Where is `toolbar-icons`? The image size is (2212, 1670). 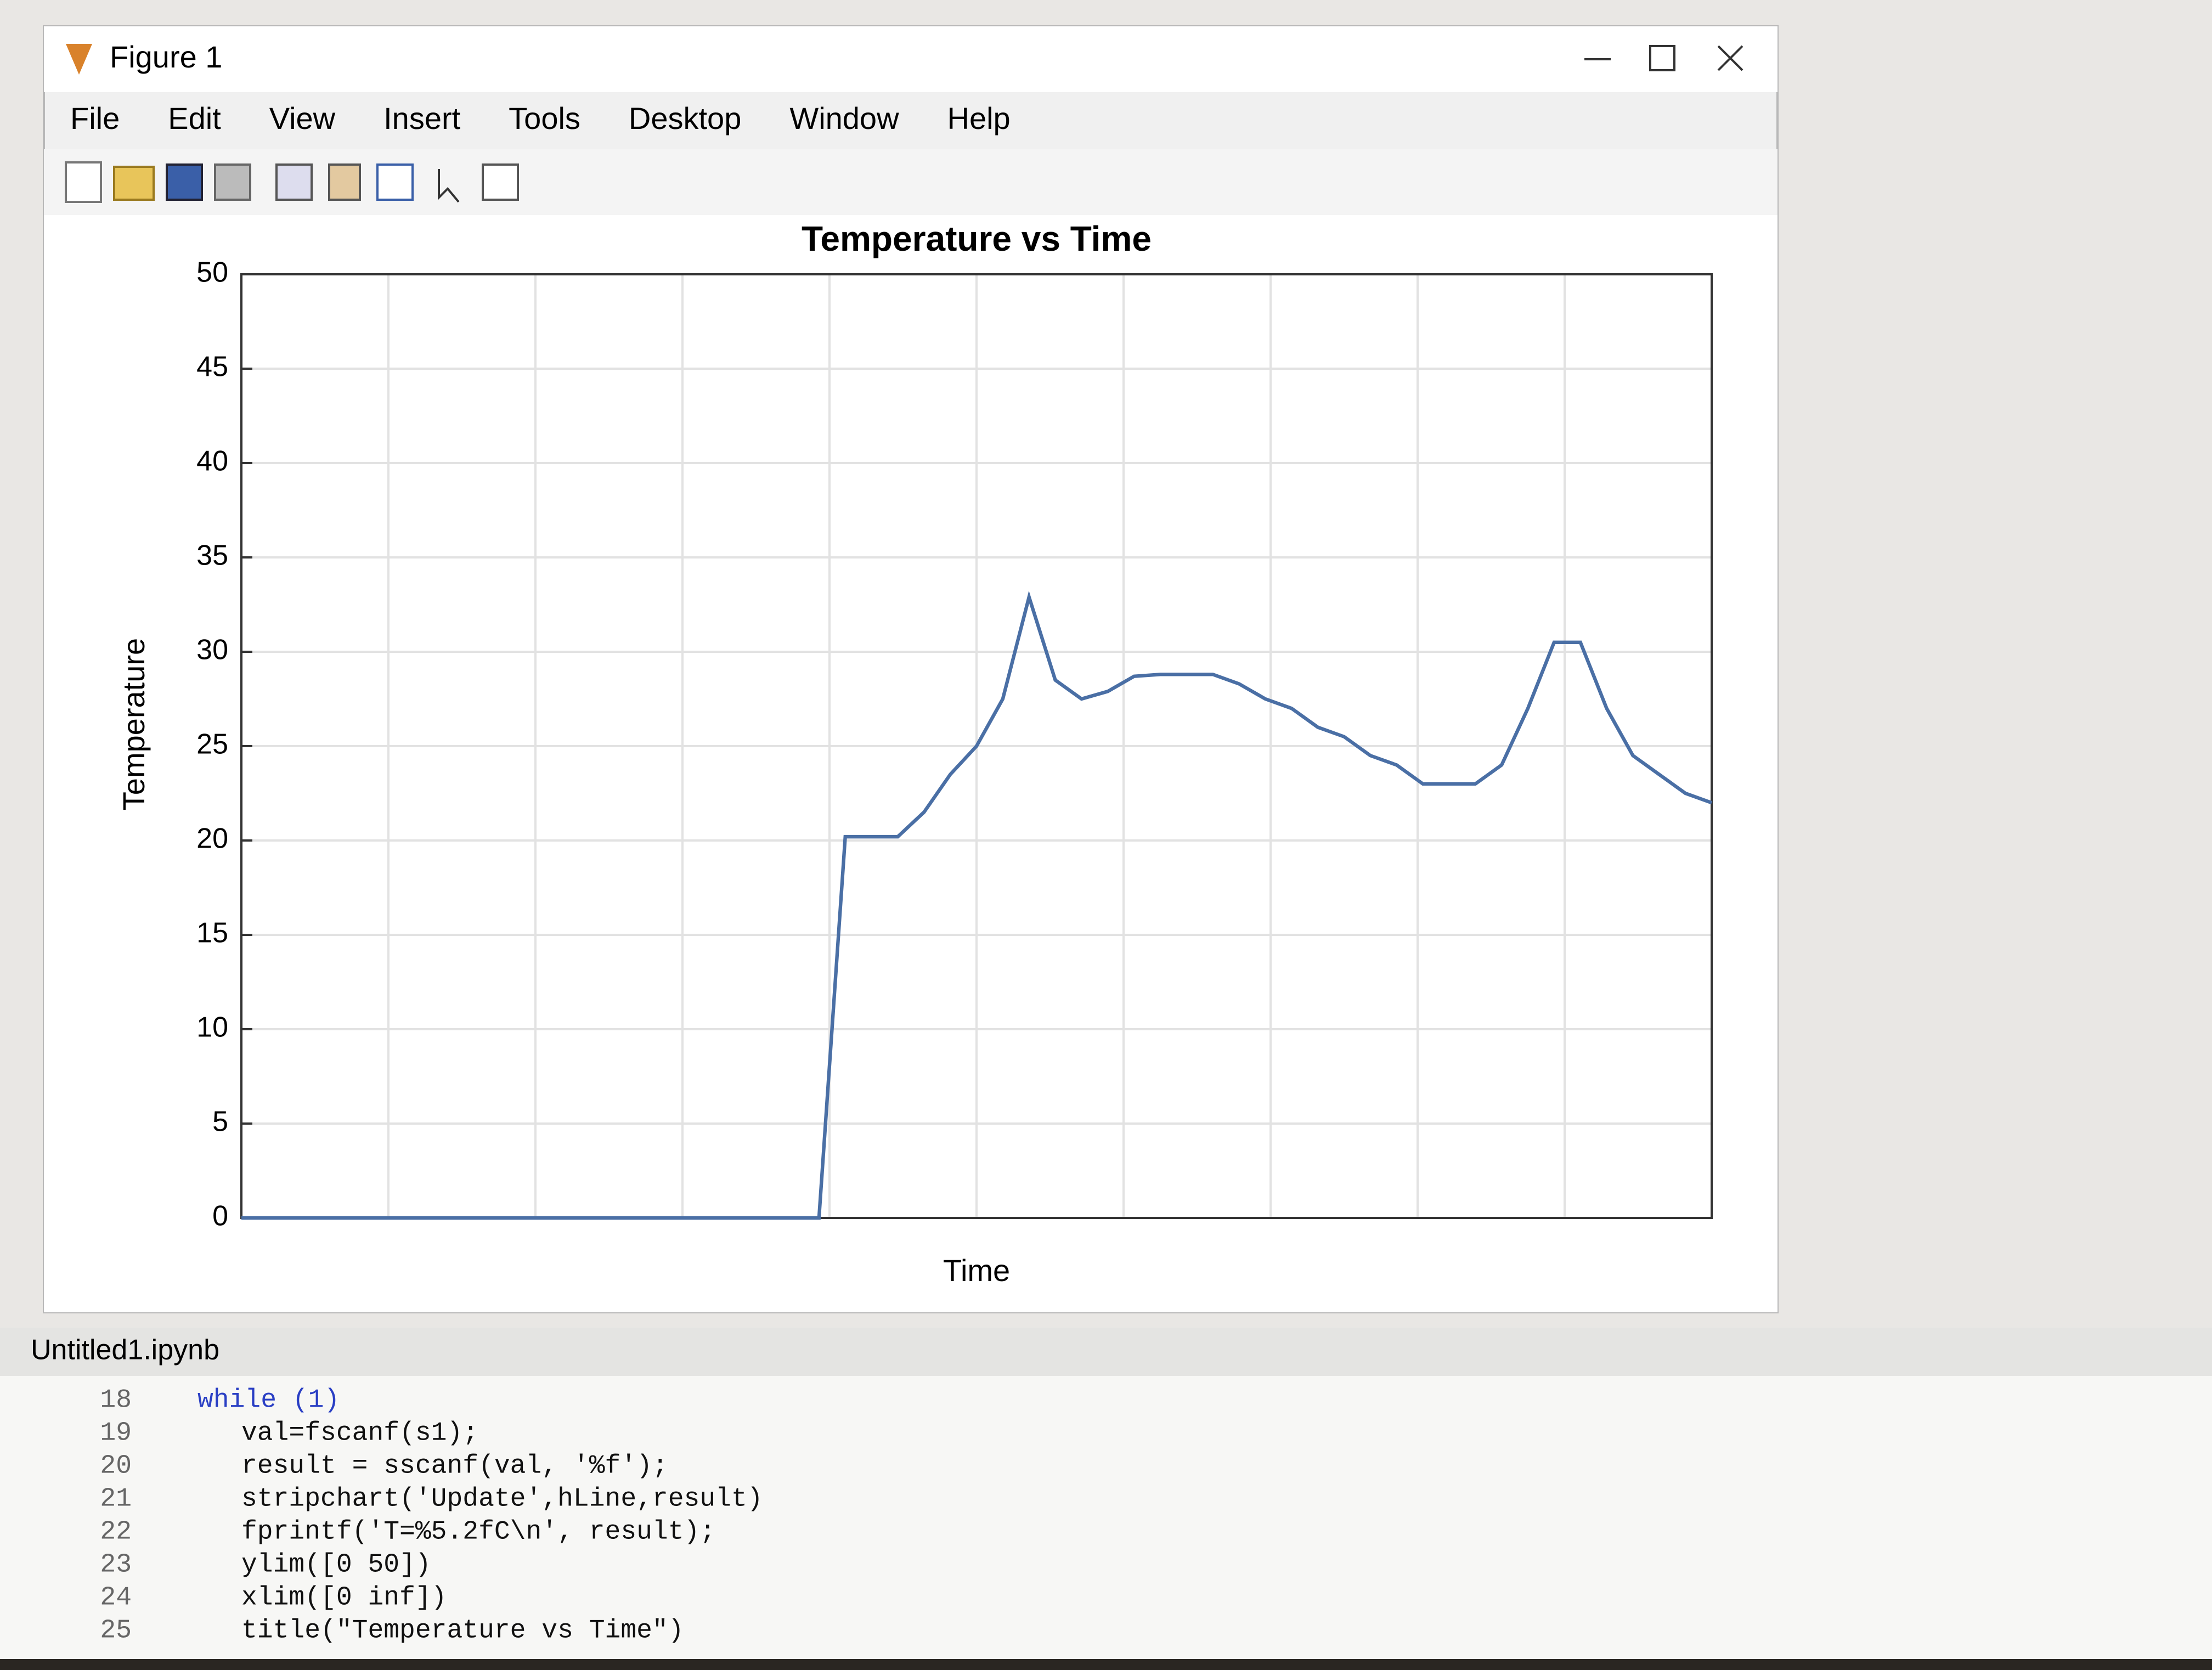 toolbar-icons is located at coordinates (292, 182).